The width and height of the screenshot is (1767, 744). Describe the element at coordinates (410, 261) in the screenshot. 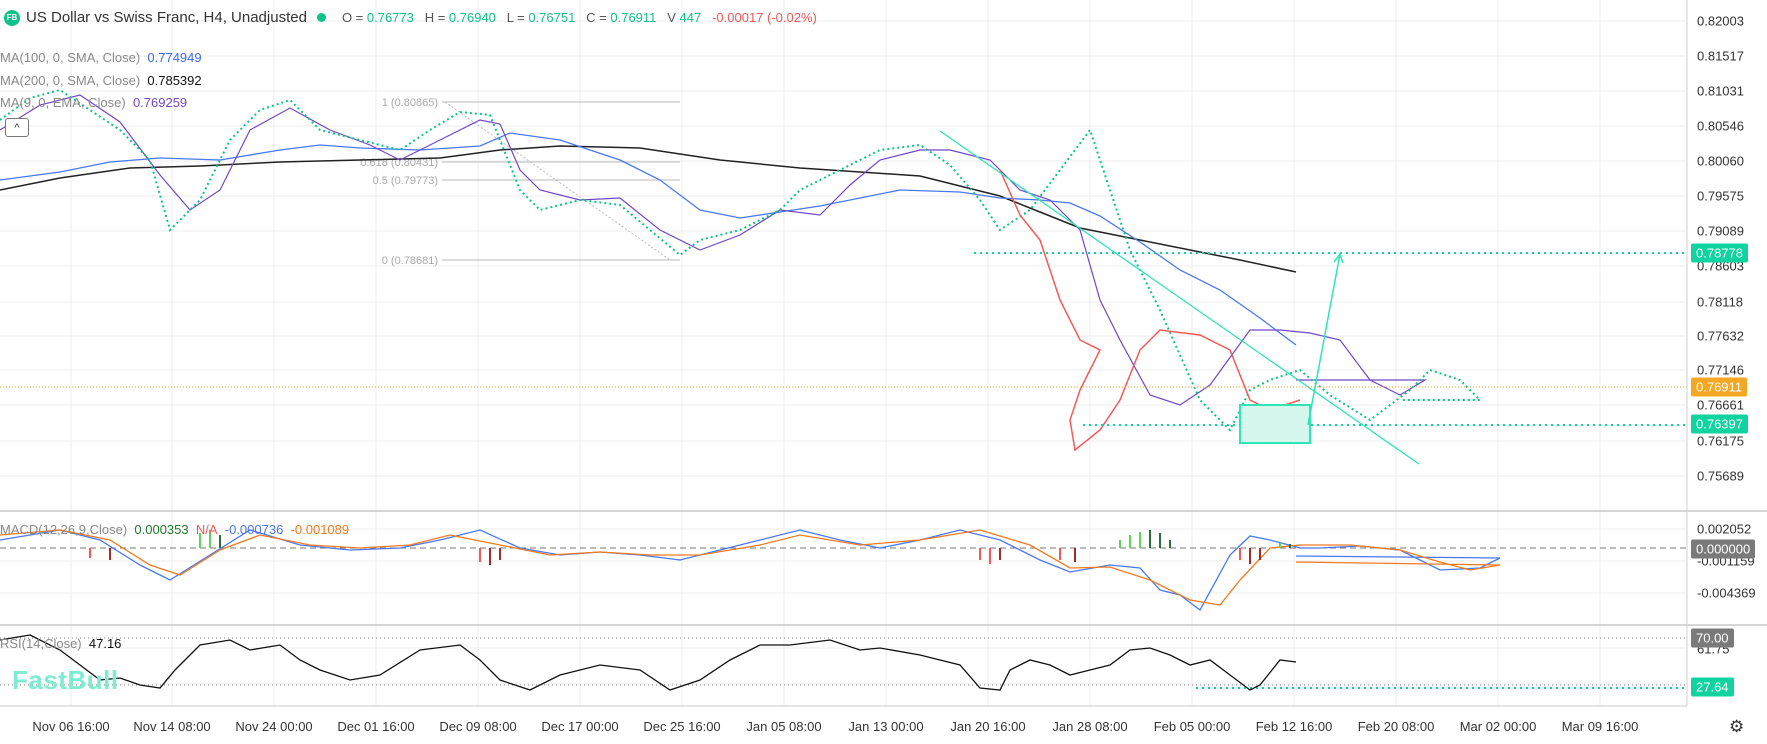

I see `svg-text: 0 (0.78681)` at that location.